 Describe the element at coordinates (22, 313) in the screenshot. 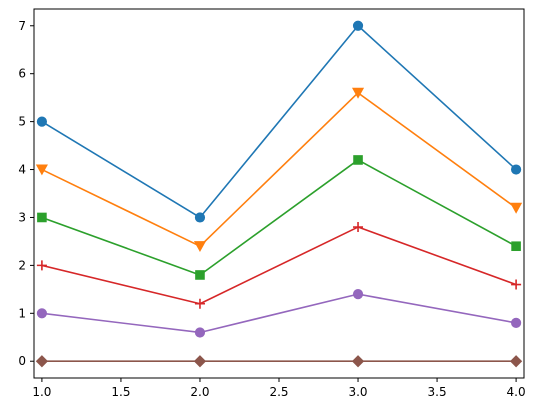

I see `y-tick-label-2: 1` at that location.